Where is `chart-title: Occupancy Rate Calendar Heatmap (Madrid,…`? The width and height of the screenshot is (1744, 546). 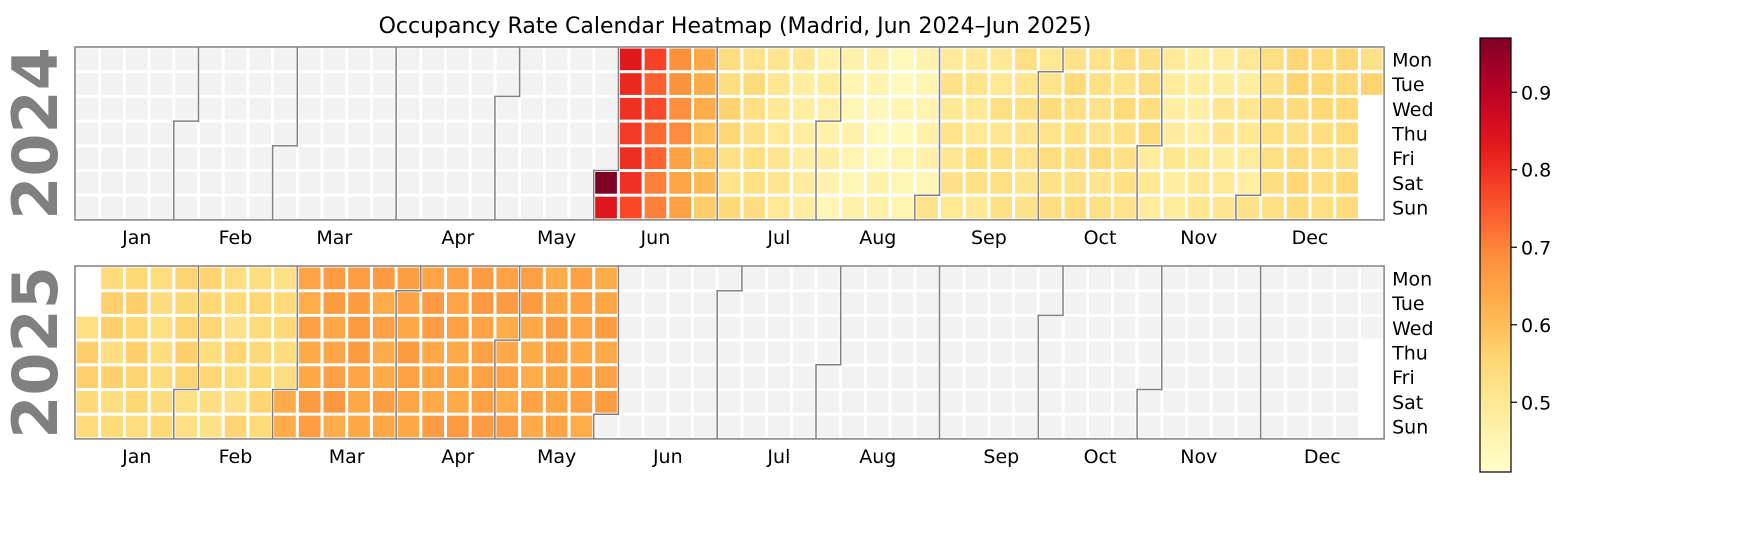
chart-title: Occupancy Rate Calendar Heatmap (Madrid,… is located at coordinates (735, 26).